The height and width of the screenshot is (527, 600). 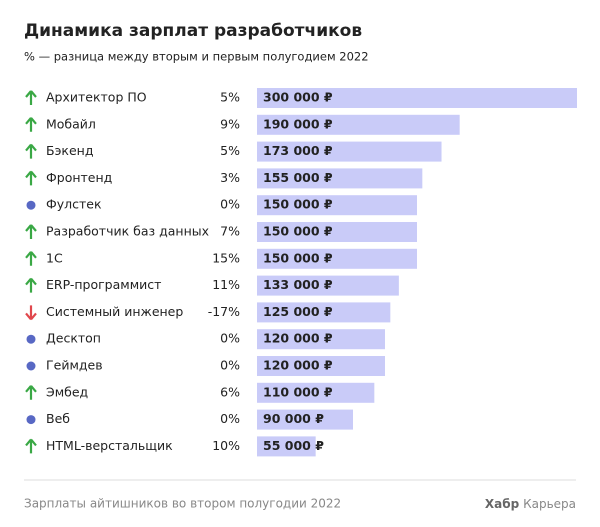 I want to click on category-label: Системный инженер, so click(x=114, y=311).